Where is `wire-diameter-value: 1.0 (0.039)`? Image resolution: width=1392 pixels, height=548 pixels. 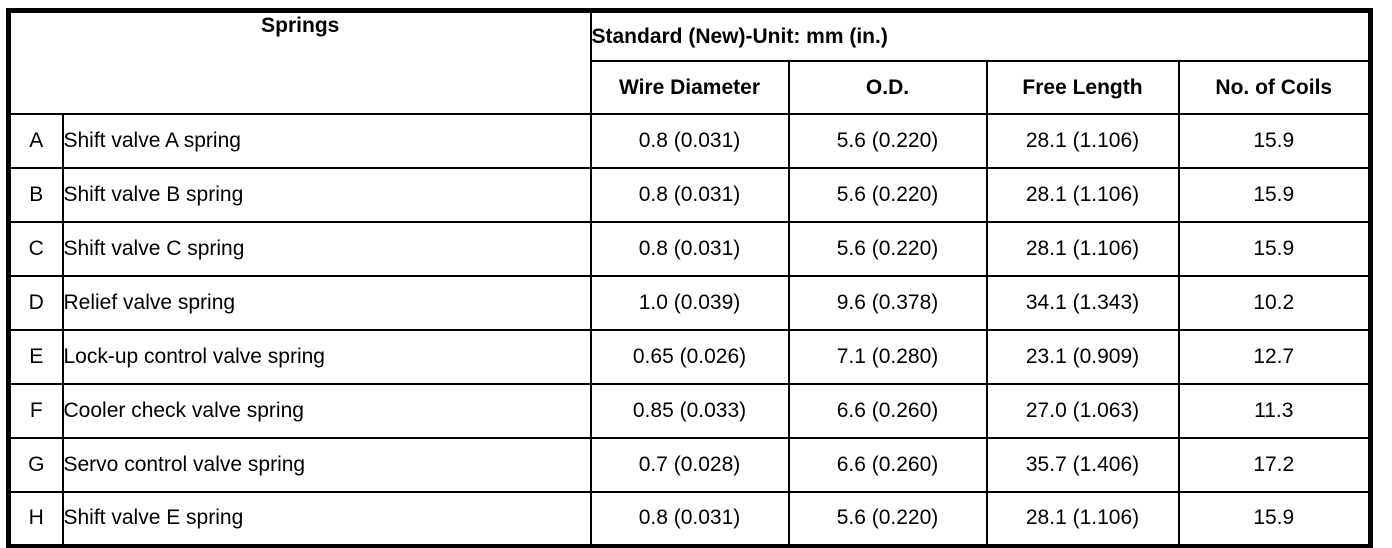 wire-diameter-value: 1.0 (0.039) is located at coordinates (689, 303).